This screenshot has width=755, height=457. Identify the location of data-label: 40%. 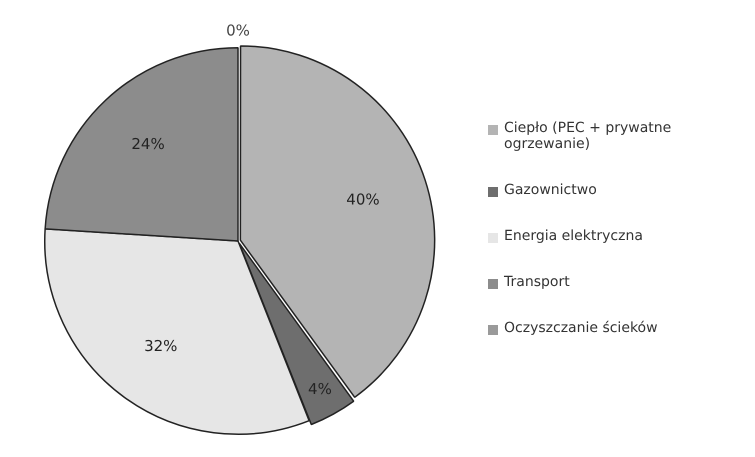
(363, 199).